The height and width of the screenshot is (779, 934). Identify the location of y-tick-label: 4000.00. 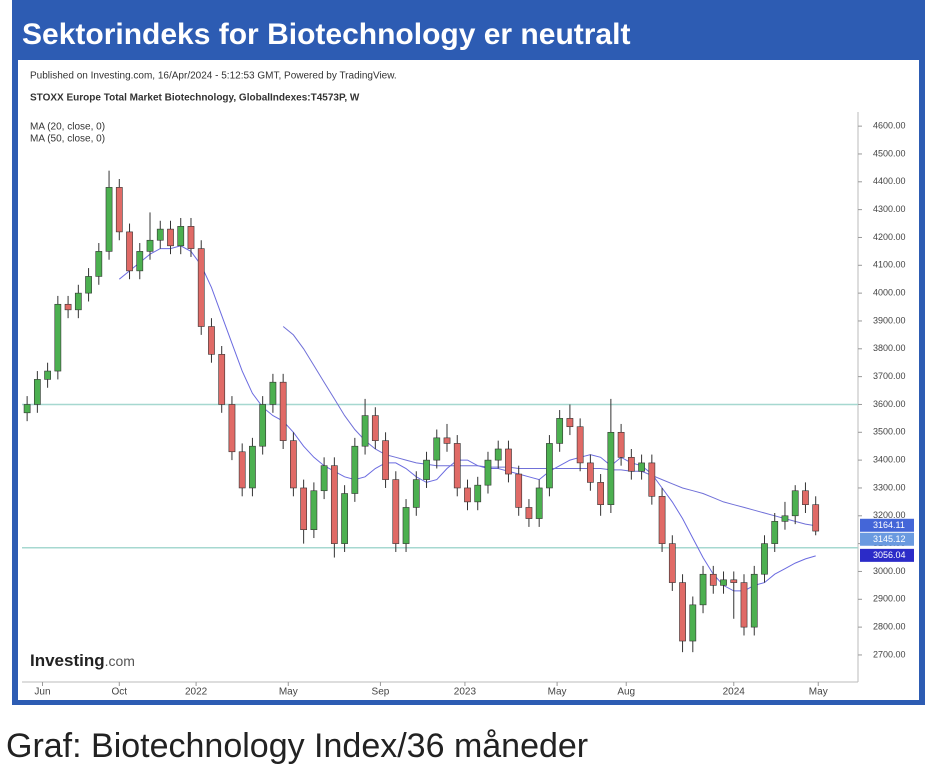
(889, 293).